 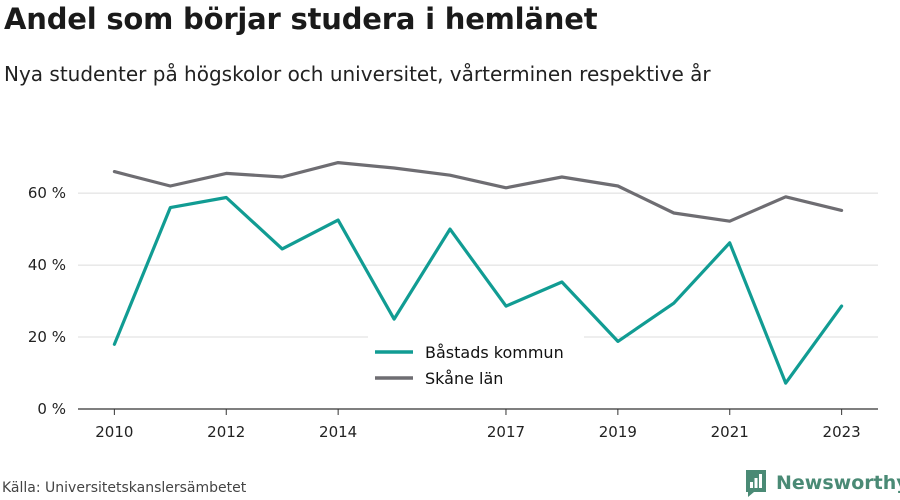 I want to click on brand-logo: Newsworthy, so click(x=822, y=483).